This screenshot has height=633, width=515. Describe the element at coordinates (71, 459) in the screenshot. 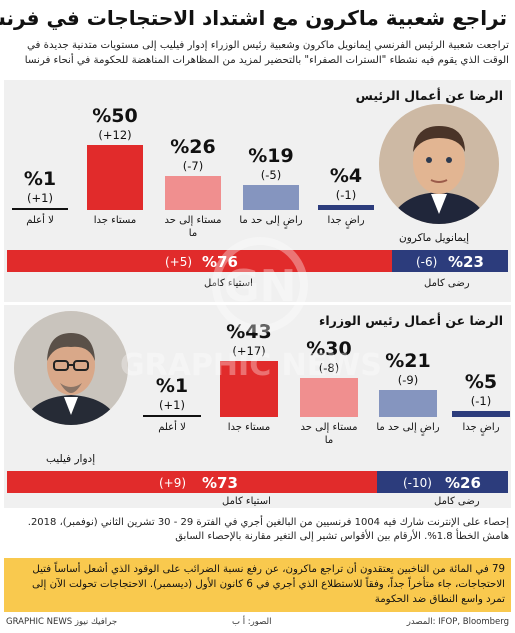

I see `philippe-name: إدوار فيليب` at that location.